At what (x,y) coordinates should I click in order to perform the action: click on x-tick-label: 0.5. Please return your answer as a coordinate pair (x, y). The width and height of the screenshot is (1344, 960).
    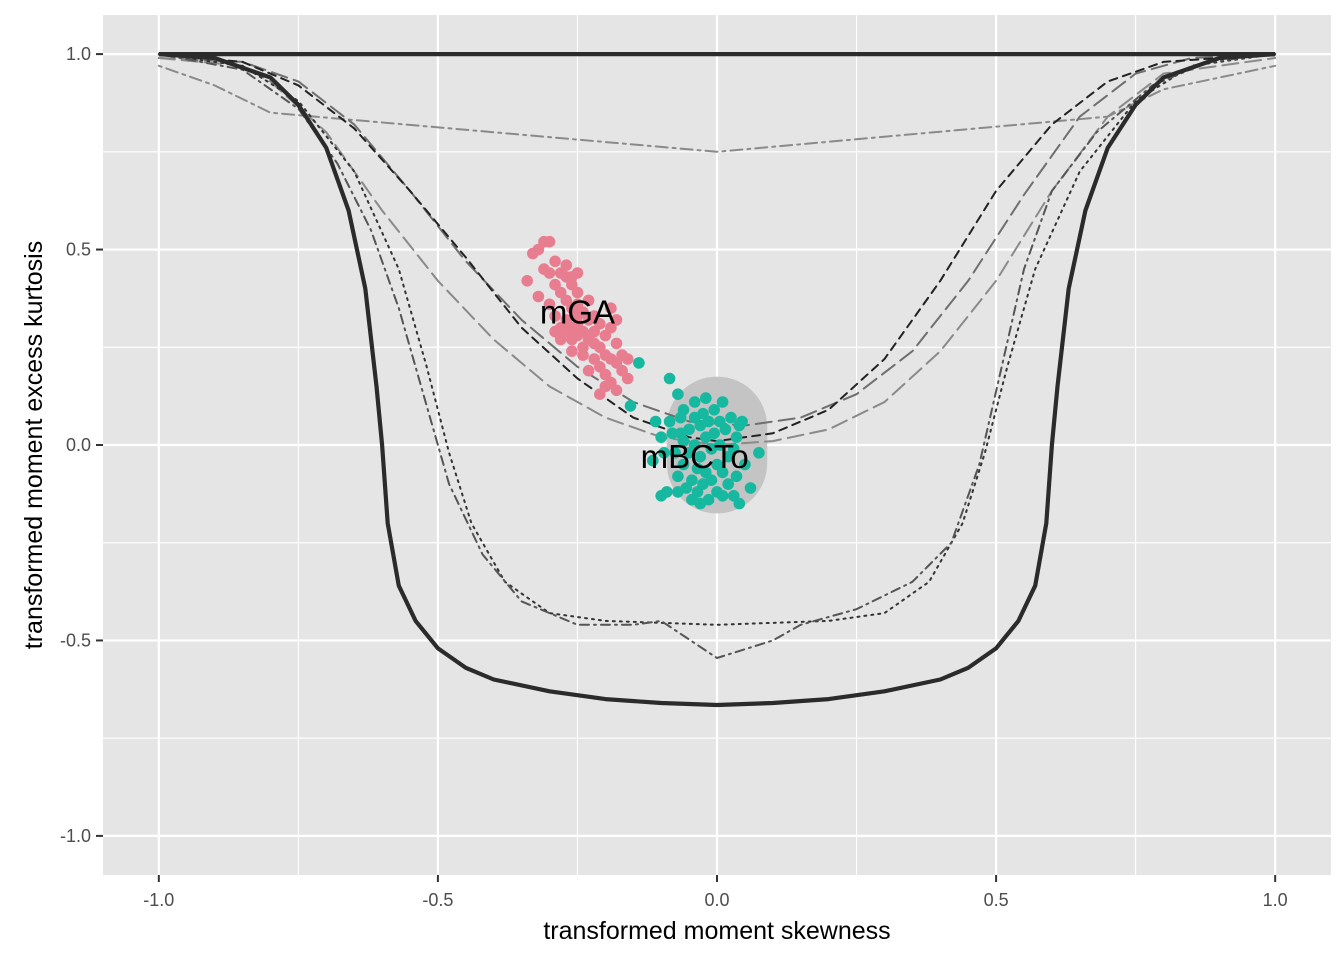
    Looking at the image, I should click on (996, 900).